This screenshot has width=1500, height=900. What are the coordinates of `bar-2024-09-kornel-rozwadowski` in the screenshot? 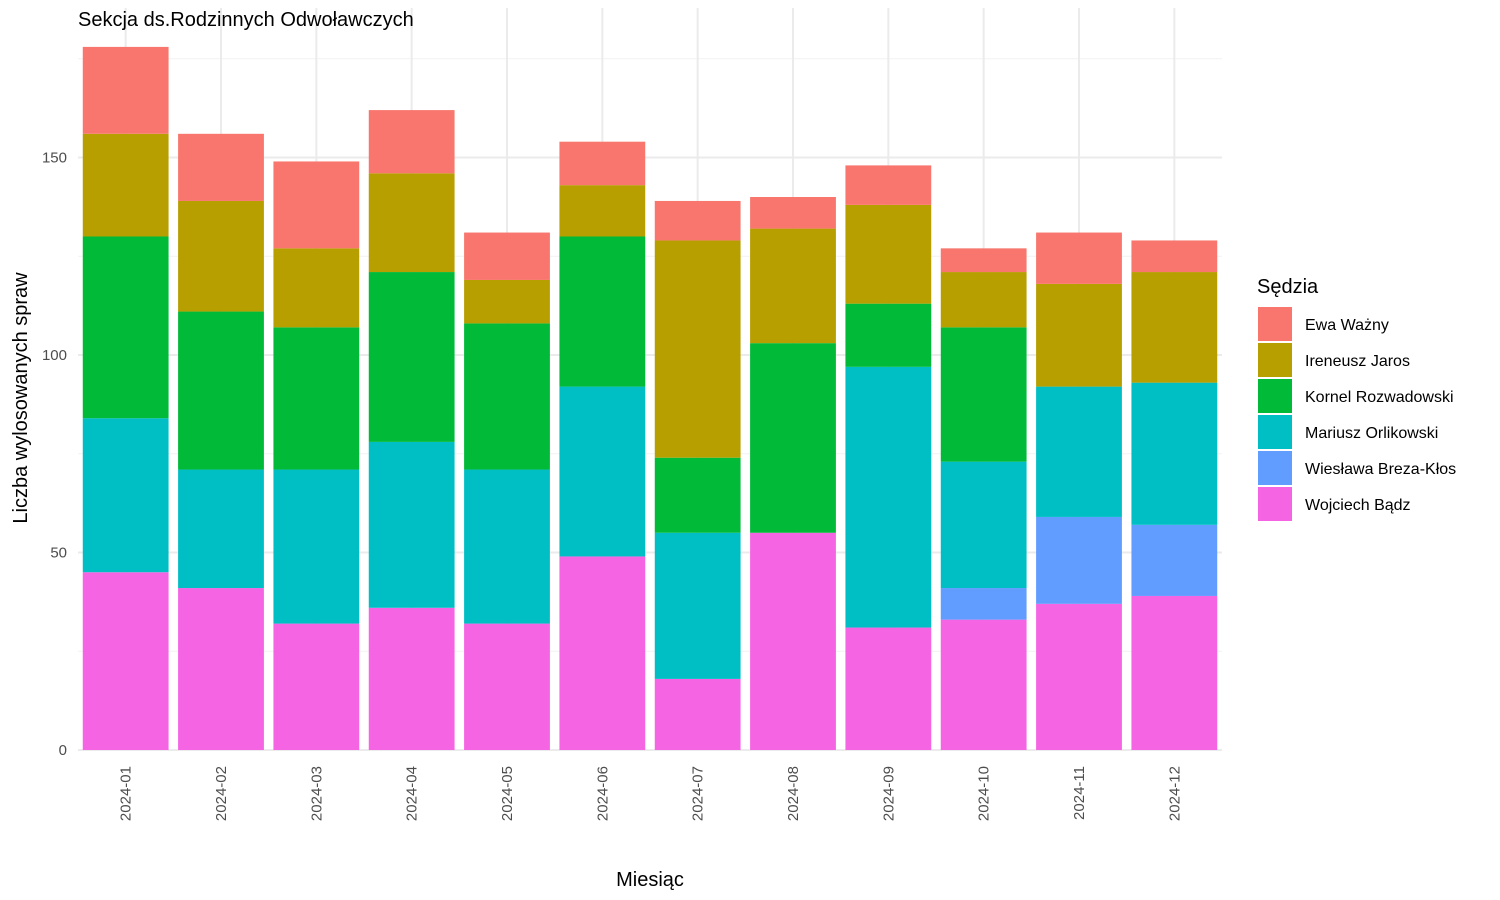 It's located at (888, 335).